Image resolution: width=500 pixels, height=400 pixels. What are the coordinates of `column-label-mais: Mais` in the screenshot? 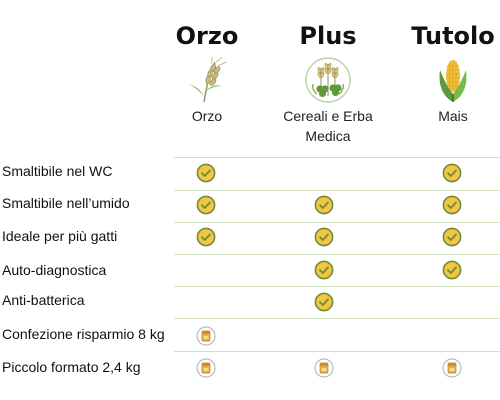 It's located at (453, 116).